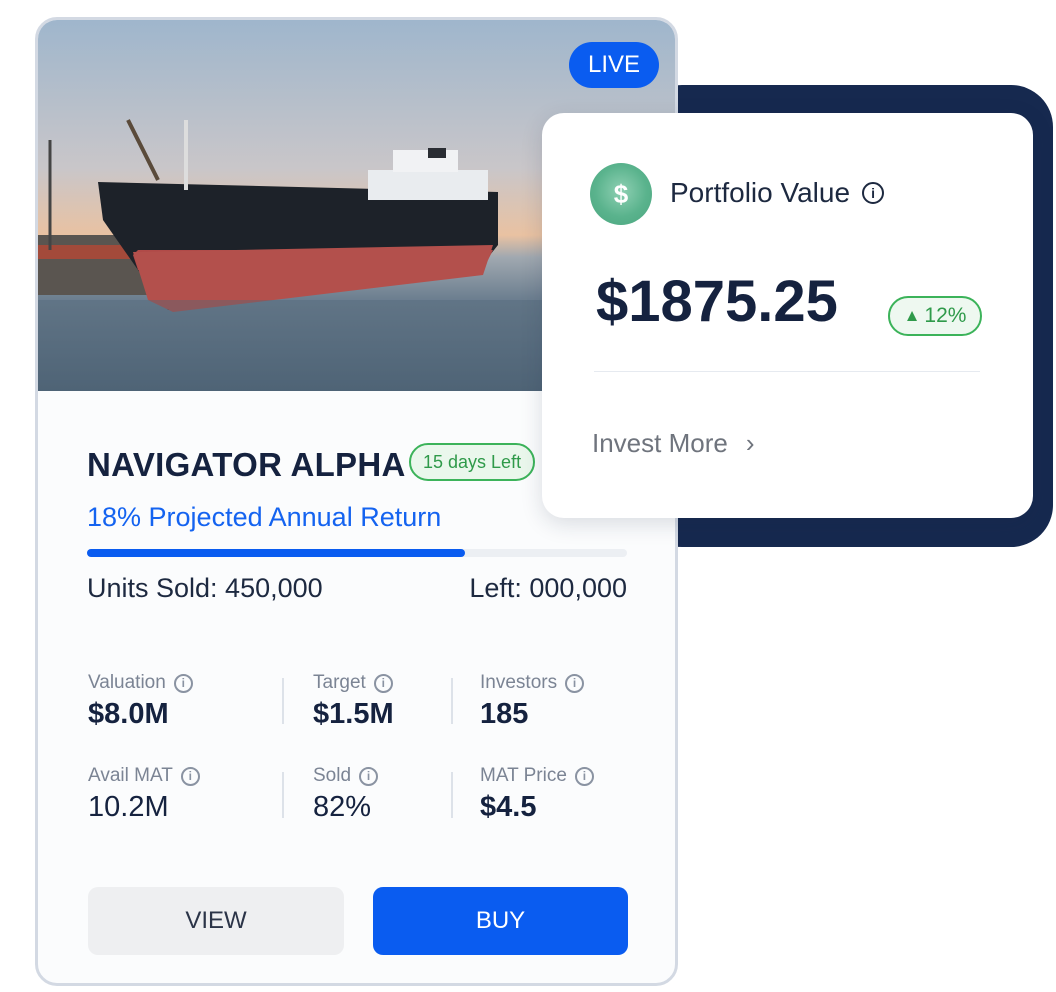 This screenshot has width=1056, height=992. I want to click on listing-name: NAVIGATOR ALPHA, so click(246, 464).